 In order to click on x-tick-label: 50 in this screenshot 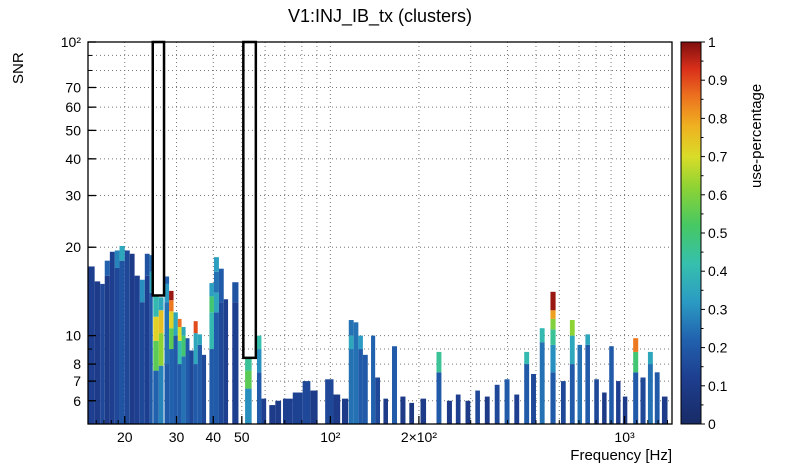, I will do `click(242, 437)`.